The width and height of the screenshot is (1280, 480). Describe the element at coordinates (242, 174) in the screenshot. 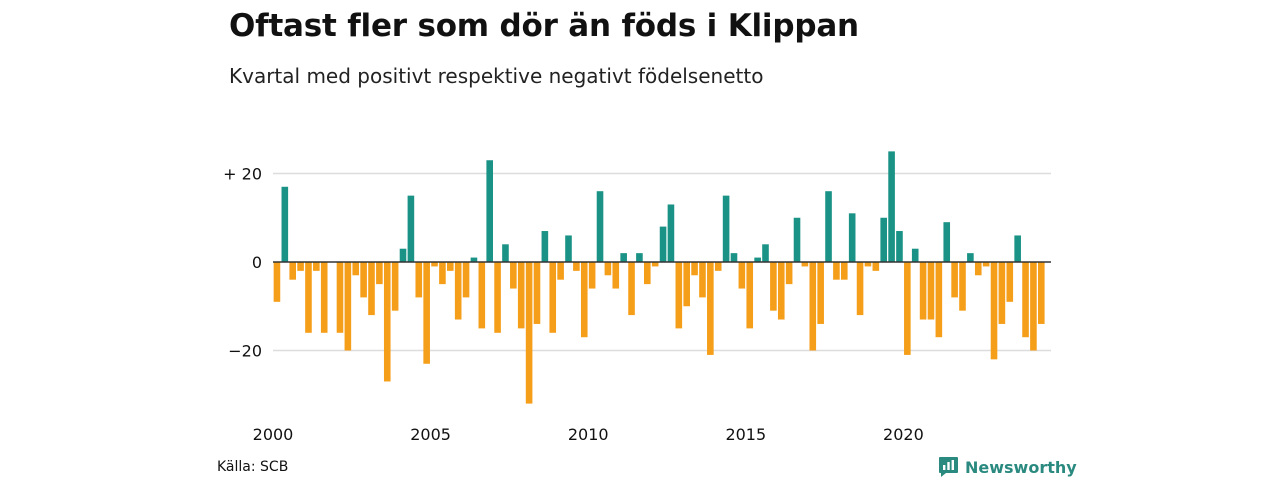

I see `y-tick-label: + 20` at that location.